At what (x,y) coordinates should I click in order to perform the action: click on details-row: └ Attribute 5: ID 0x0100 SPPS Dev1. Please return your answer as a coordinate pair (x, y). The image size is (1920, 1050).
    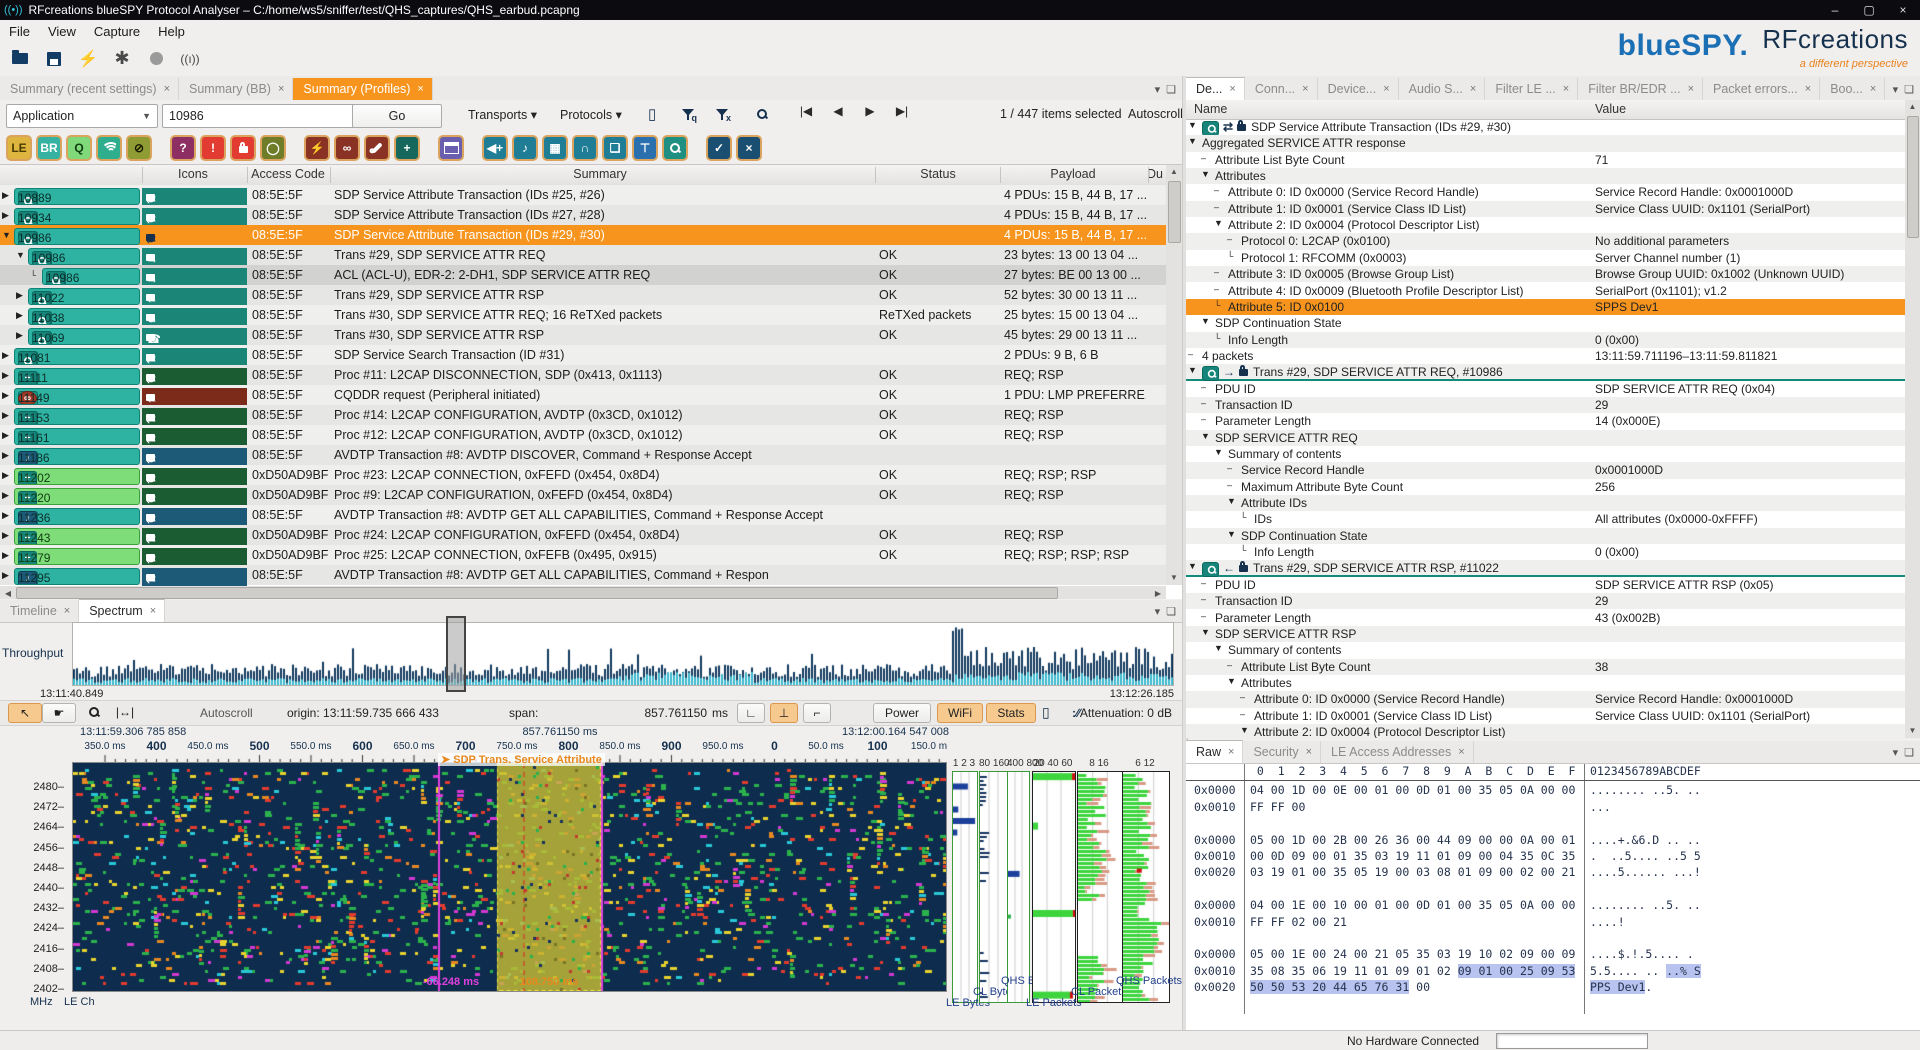
    Looking at the image, I should click on (1545, 307).